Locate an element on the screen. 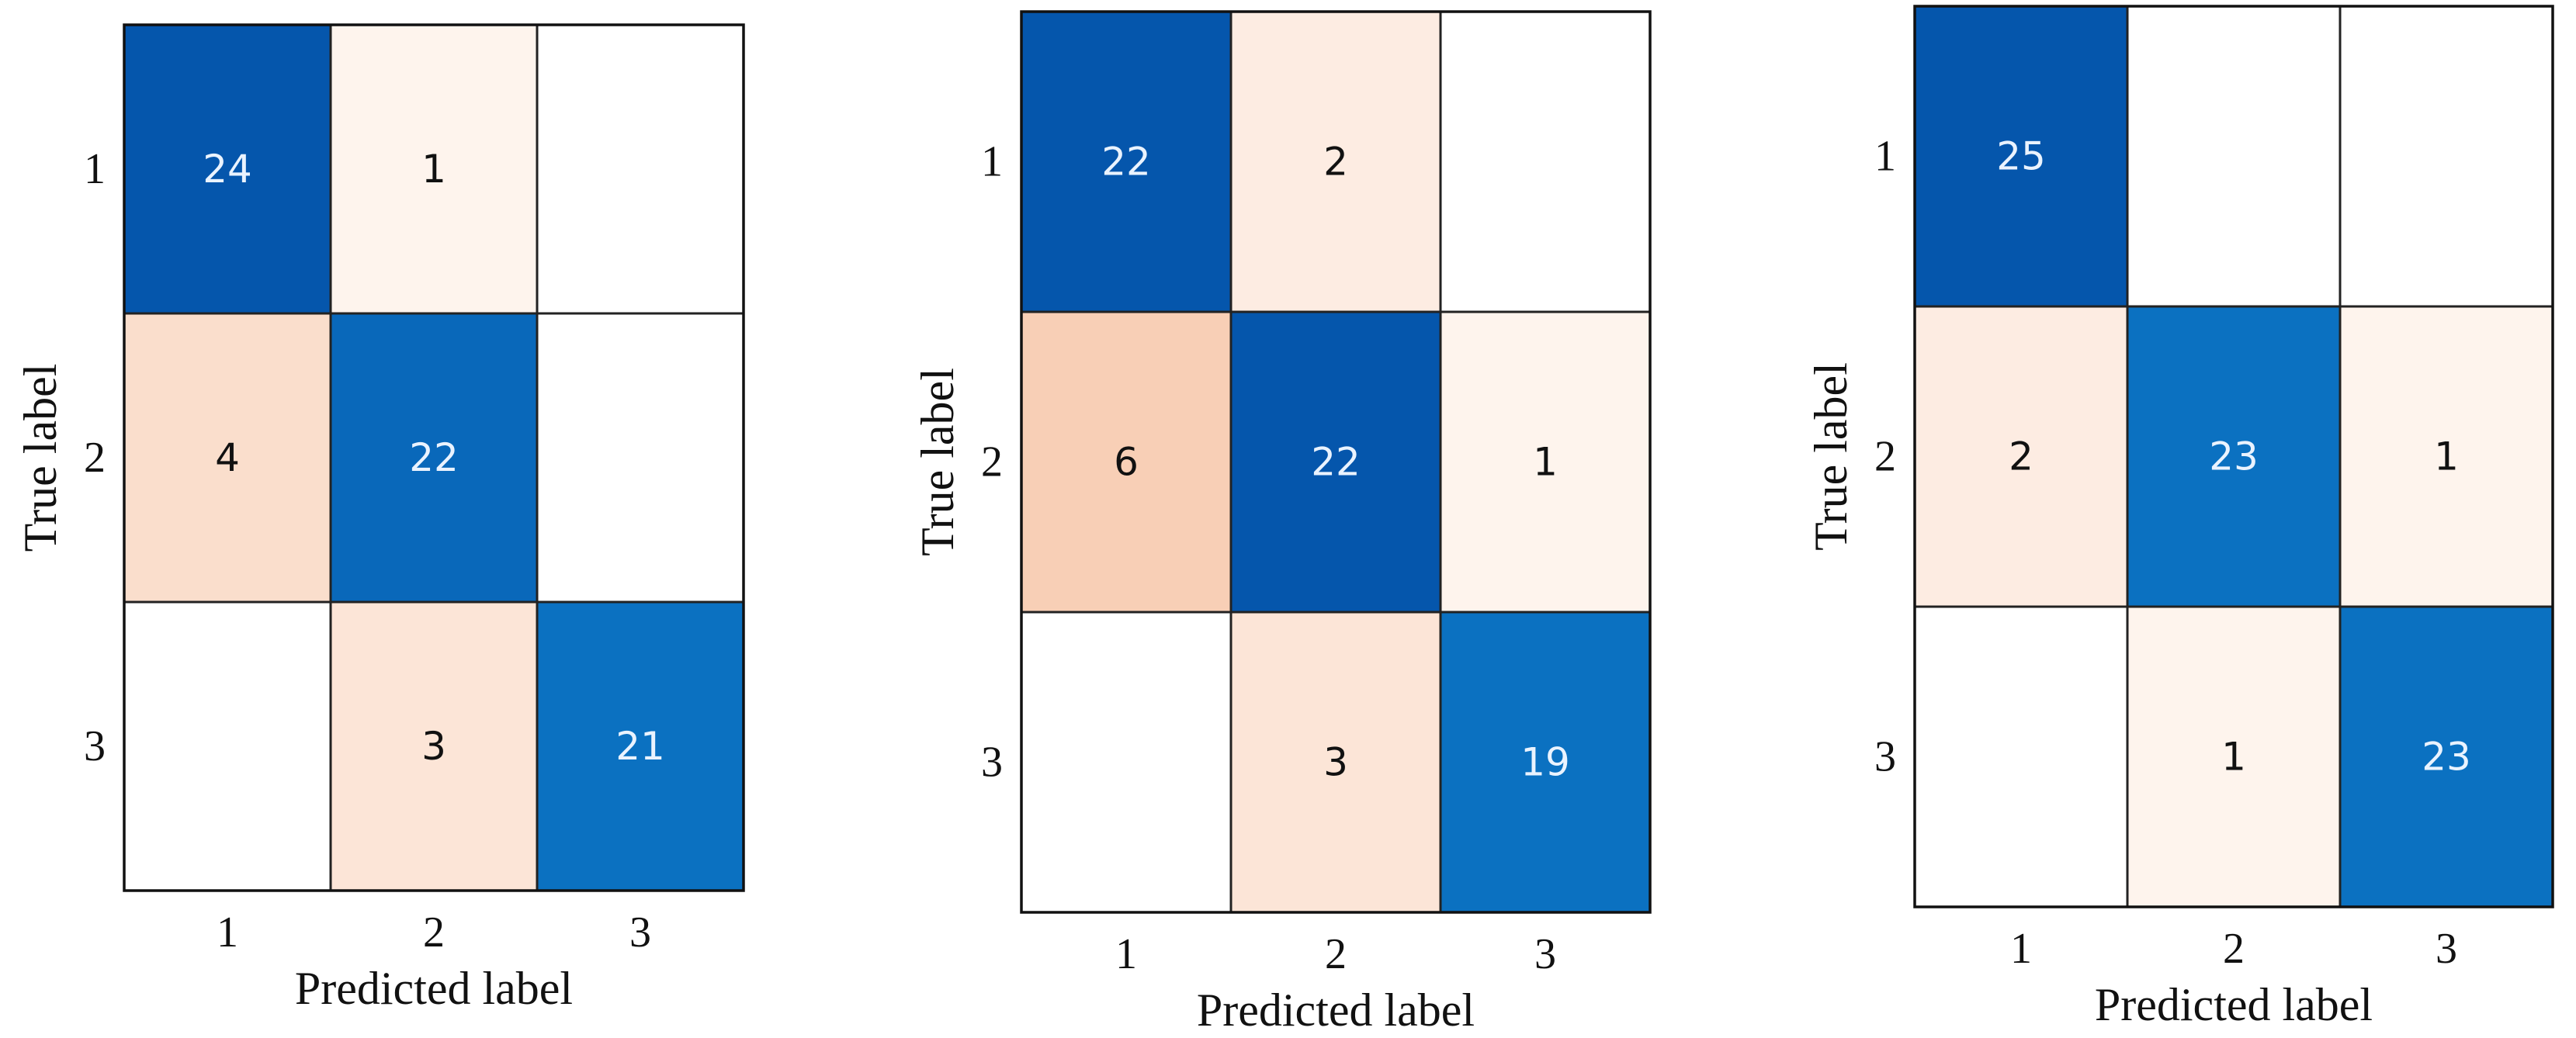 The height and width of the screenshot is (1038, 2576). cell-value: 25 is located at coordinates (2021, 156).